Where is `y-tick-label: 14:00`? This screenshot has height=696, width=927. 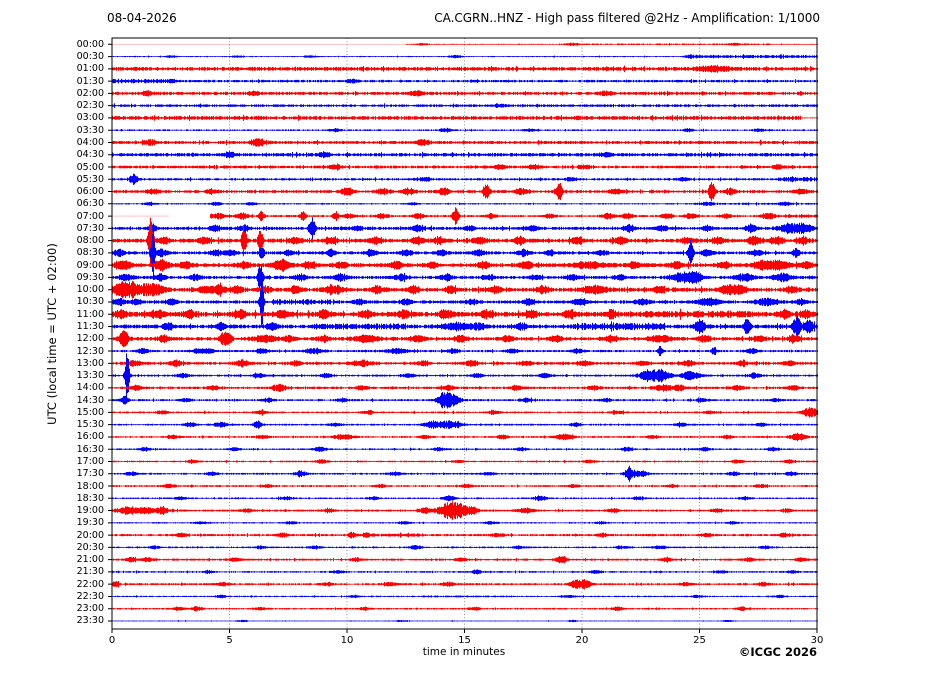 y-tick-label: 14:00 is located at coordinates (90, 388).